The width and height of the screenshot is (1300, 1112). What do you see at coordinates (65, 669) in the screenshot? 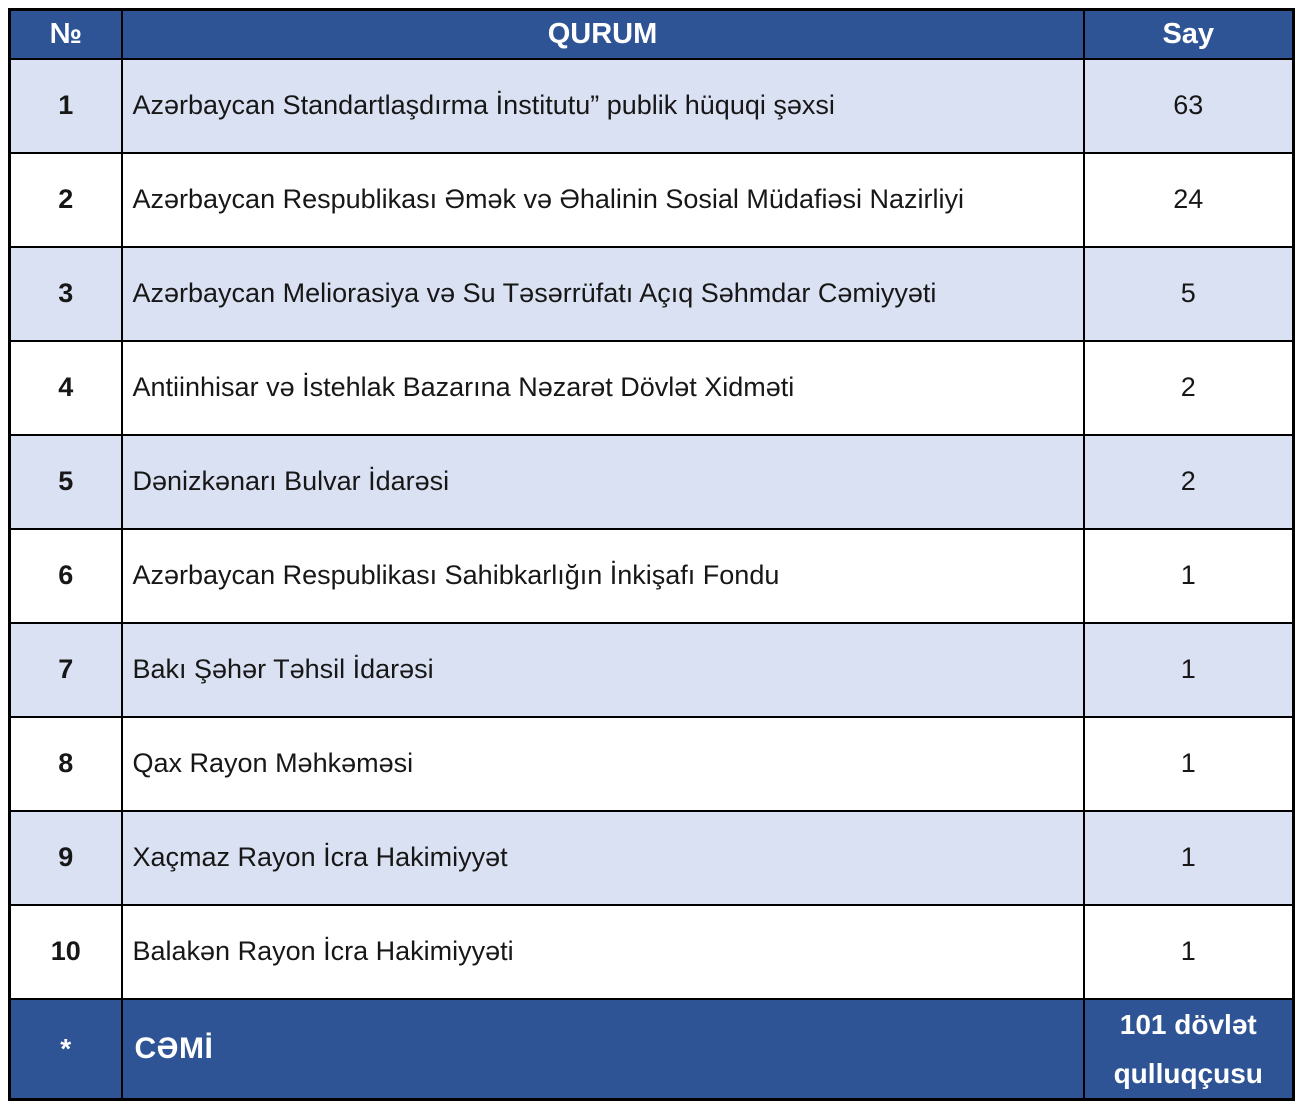
I see `row-number-cell: 7` at bounding box center [65, 669].